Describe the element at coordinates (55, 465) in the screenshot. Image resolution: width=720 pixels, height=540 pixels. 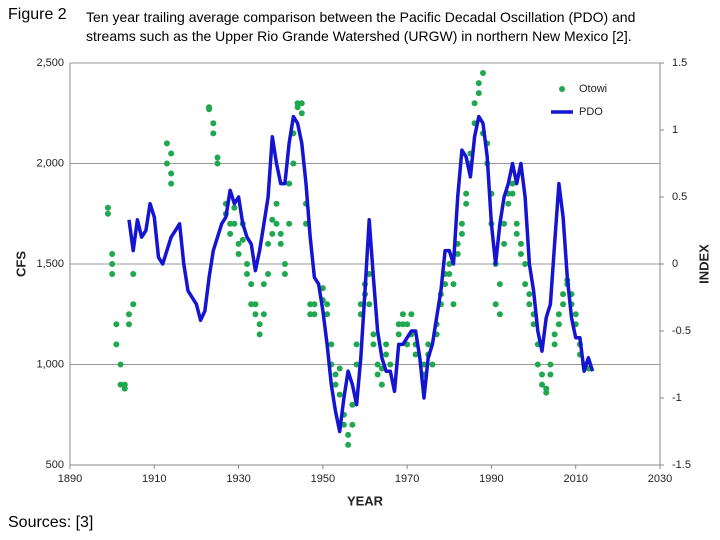
I see `y-tick-label: 500` at that location.